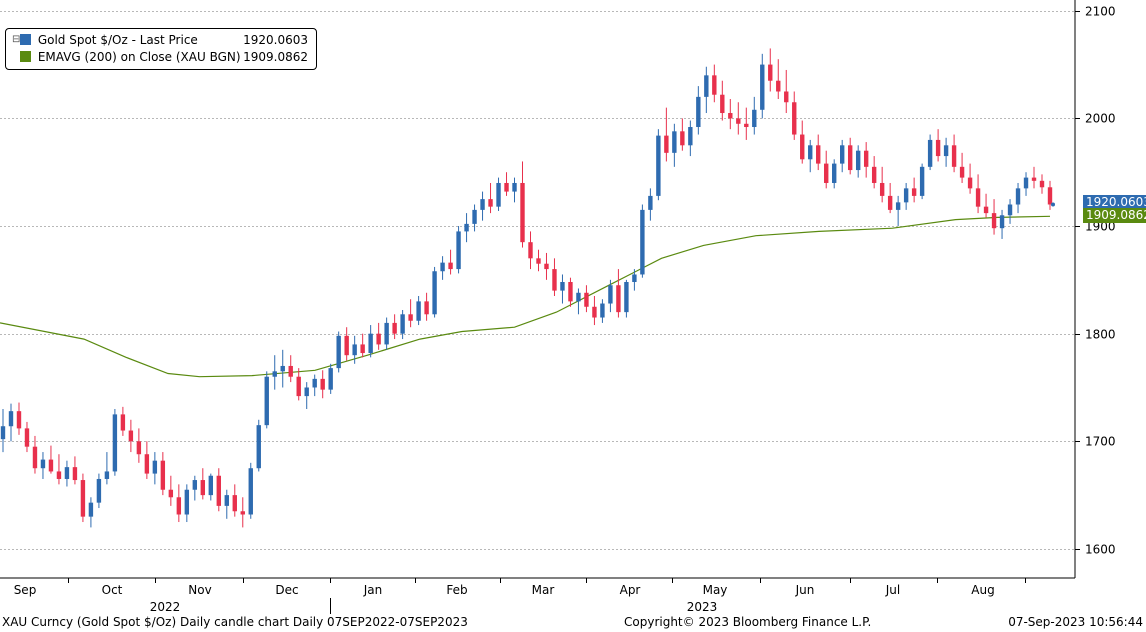 Image resolution: width=1146 pixels, height=632 pixels. I want to click on y-tick-label: 1600, so click(1100, 550).